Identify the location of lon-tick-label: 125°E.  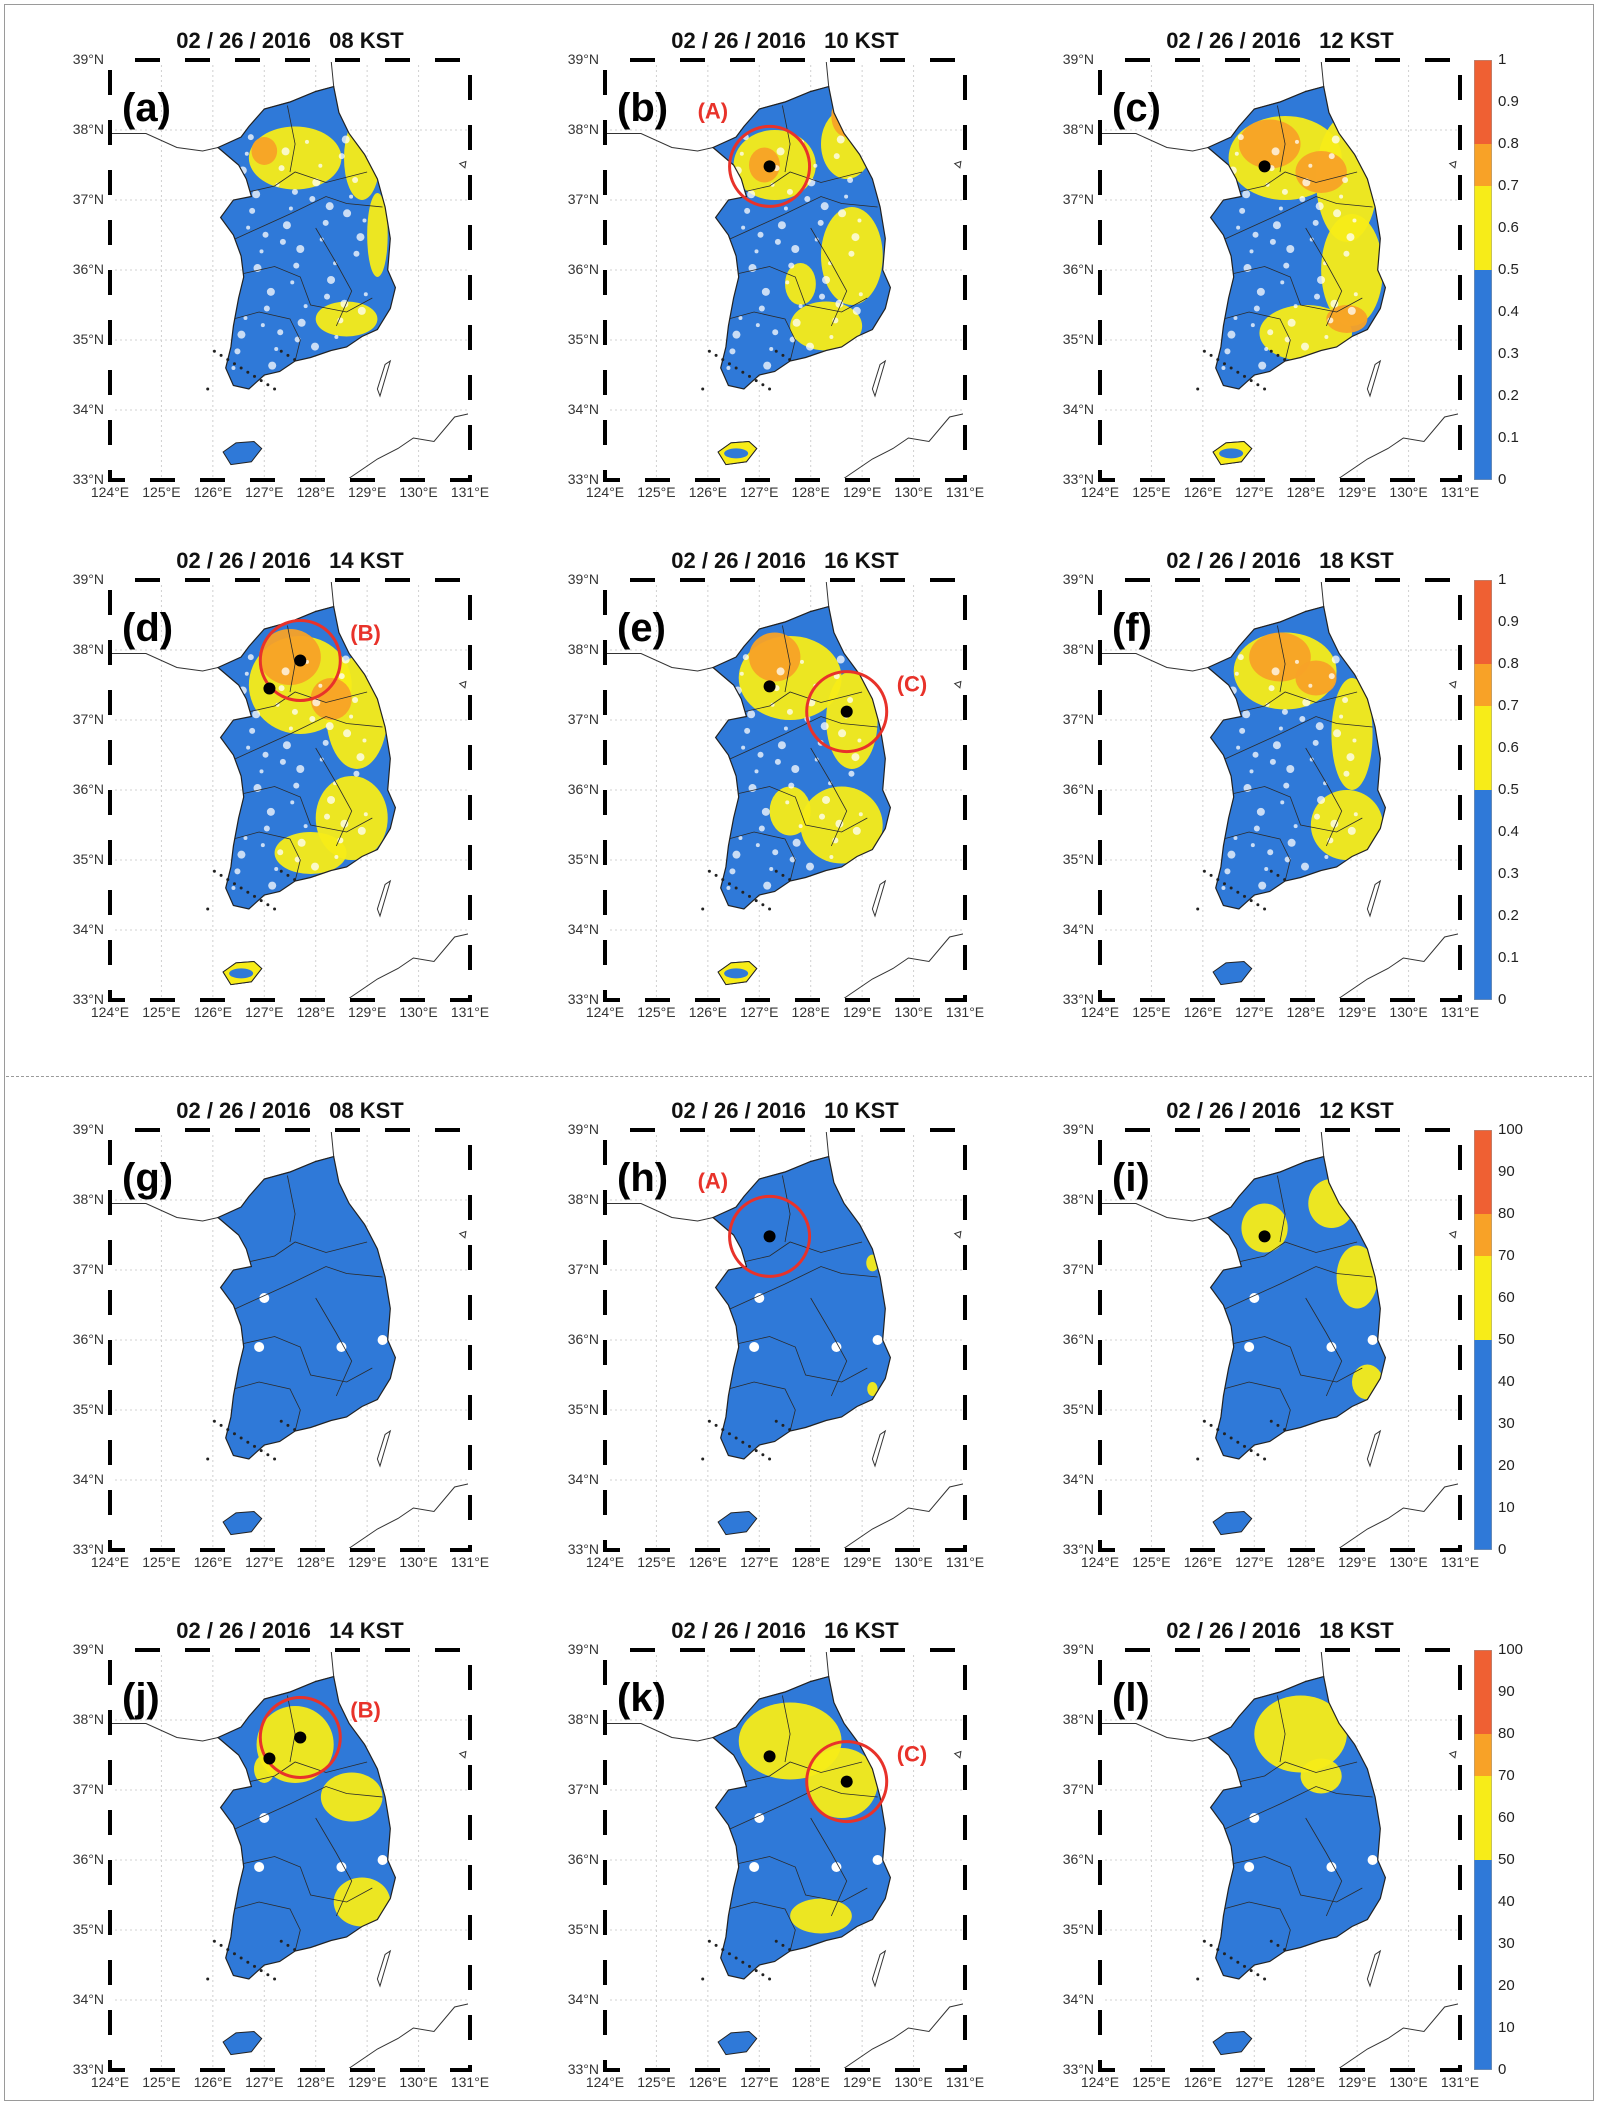
(656, 1012).